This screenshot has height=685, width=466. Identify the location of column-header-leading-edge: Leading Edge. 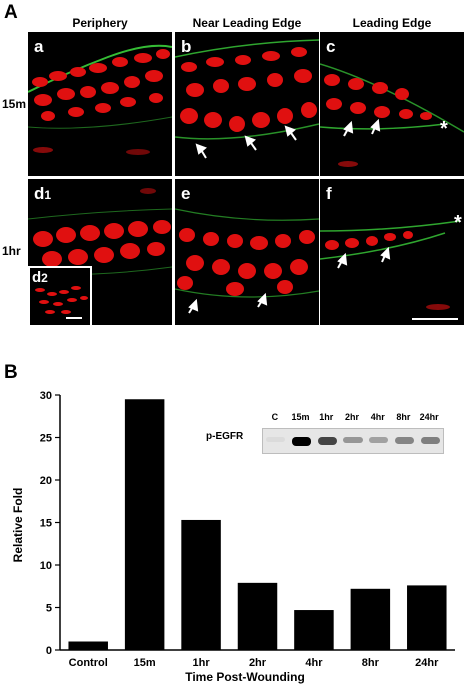
(392, 23).